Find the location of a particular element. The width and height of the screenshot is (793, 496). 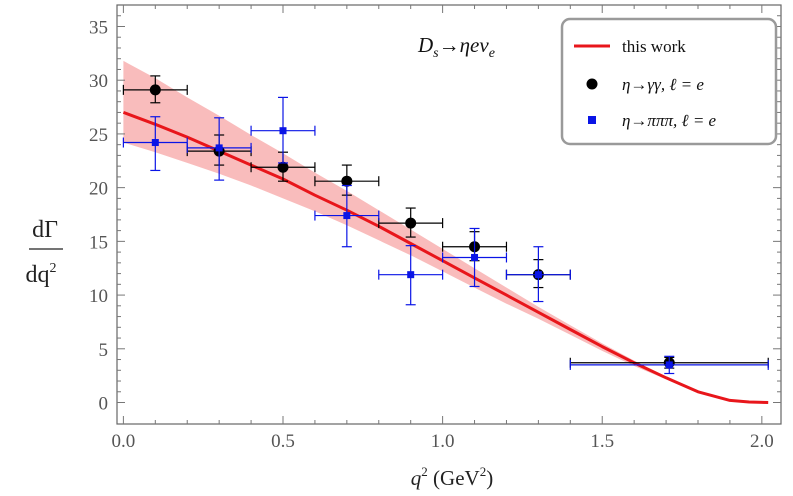

y-axis-denominator: dq2 is located at coordinates (41, 274).